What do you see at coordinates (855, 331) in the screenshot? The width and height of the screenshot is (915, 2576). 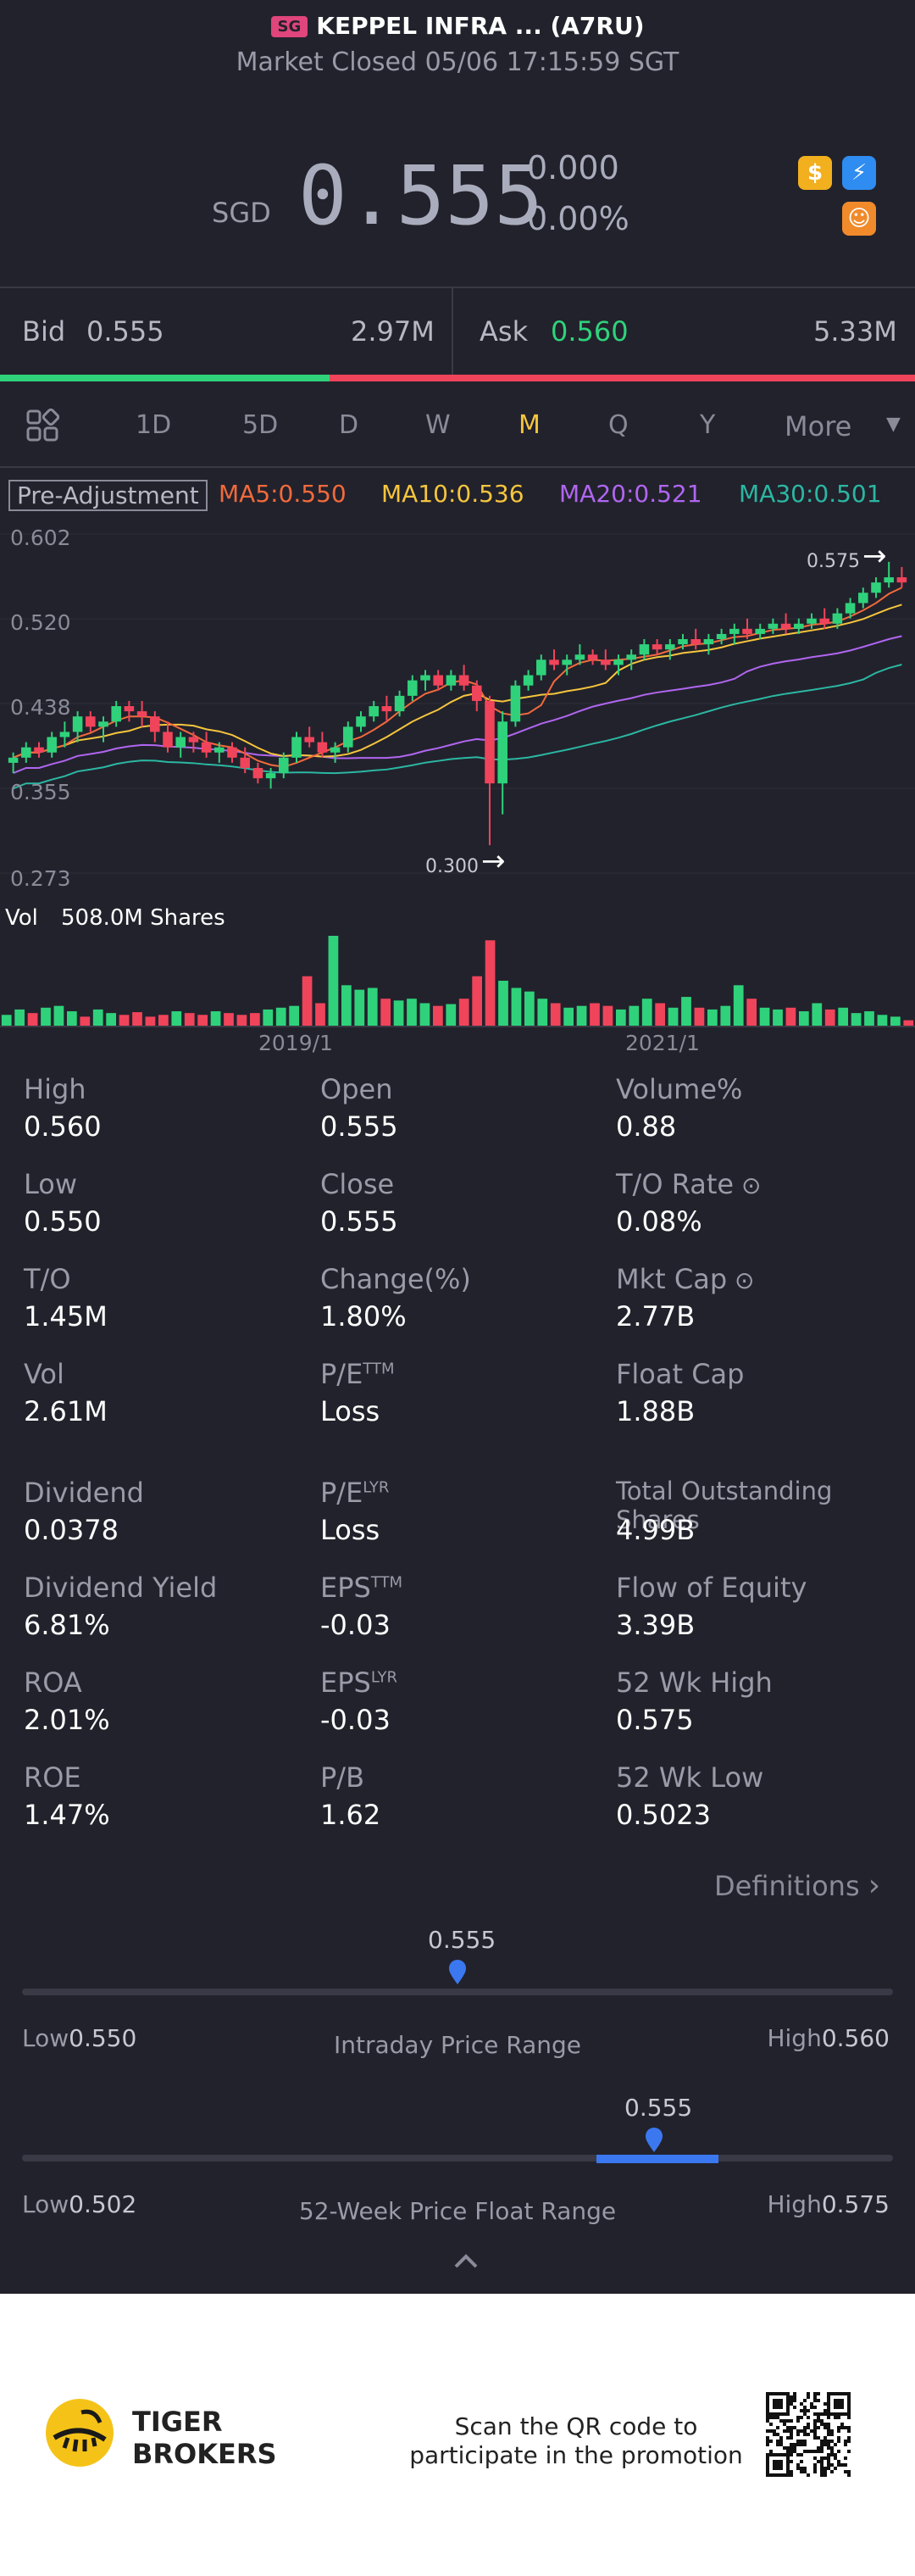 I see `ask-size: 5.33M` at bounding box center [855, 331].